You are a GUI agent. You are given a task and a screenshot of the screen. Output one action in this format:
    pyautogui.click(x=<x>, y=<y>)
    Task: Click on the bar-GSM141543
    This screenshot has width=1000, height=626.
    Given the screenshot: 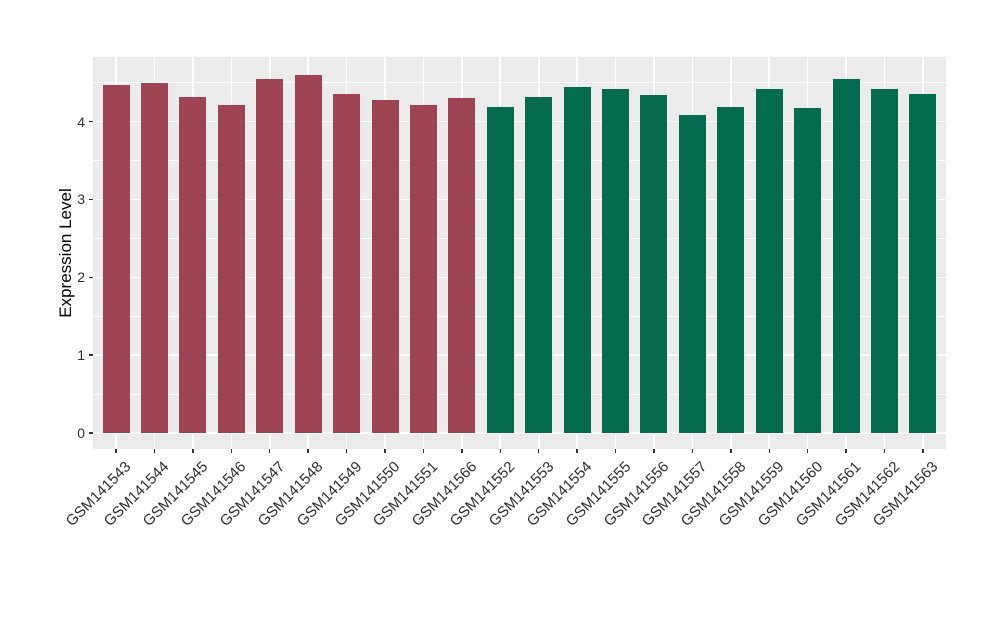 What is the action you would take?
    pyautogui.click(x=116, y=259)
    